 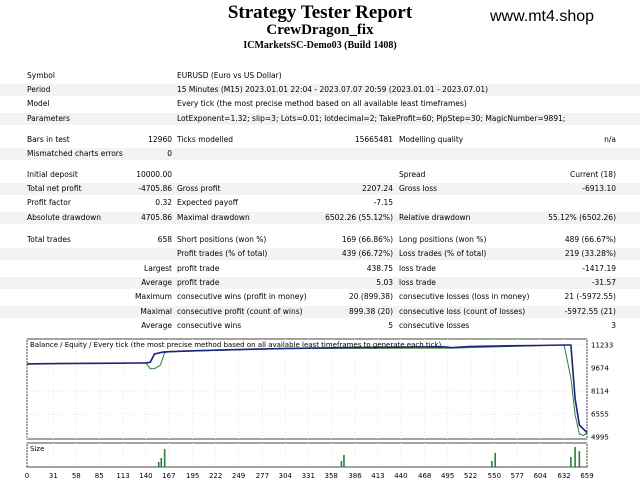 I want to click on profit-trades-label: Profit trades (% of total), so click(x=222, y=253).